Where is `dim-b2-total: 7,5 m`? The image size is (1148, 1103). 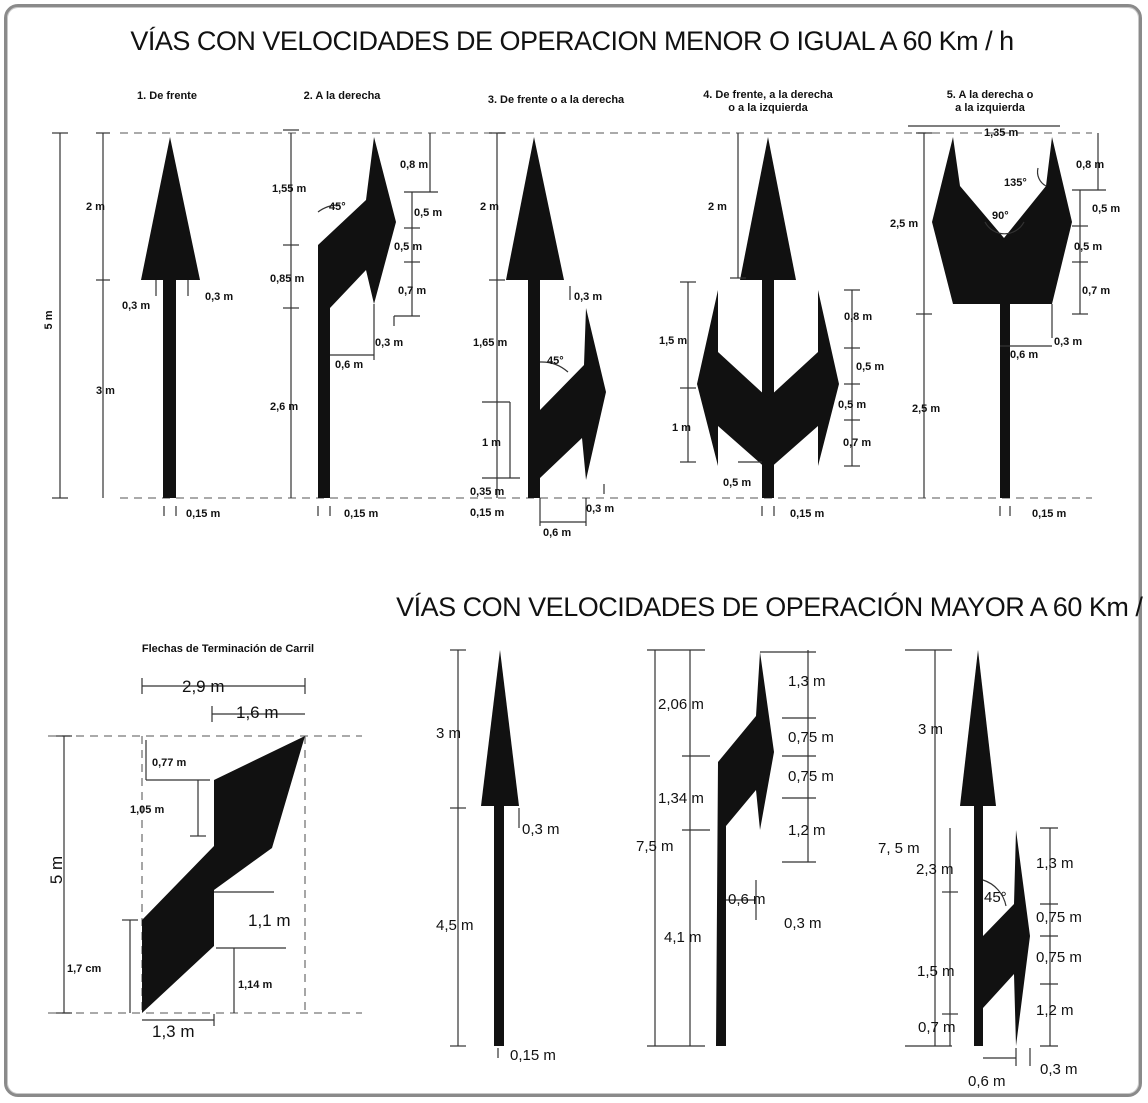
dim-b2-total: 7,5 m is located at coordinates (655, 846).